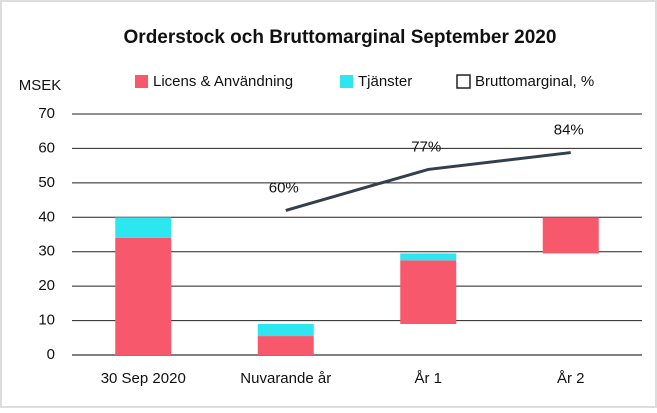 Image resolution: width=657 pixels, height=413 pixels. I want to click on y-tick-label: 0, so click(51, 354).